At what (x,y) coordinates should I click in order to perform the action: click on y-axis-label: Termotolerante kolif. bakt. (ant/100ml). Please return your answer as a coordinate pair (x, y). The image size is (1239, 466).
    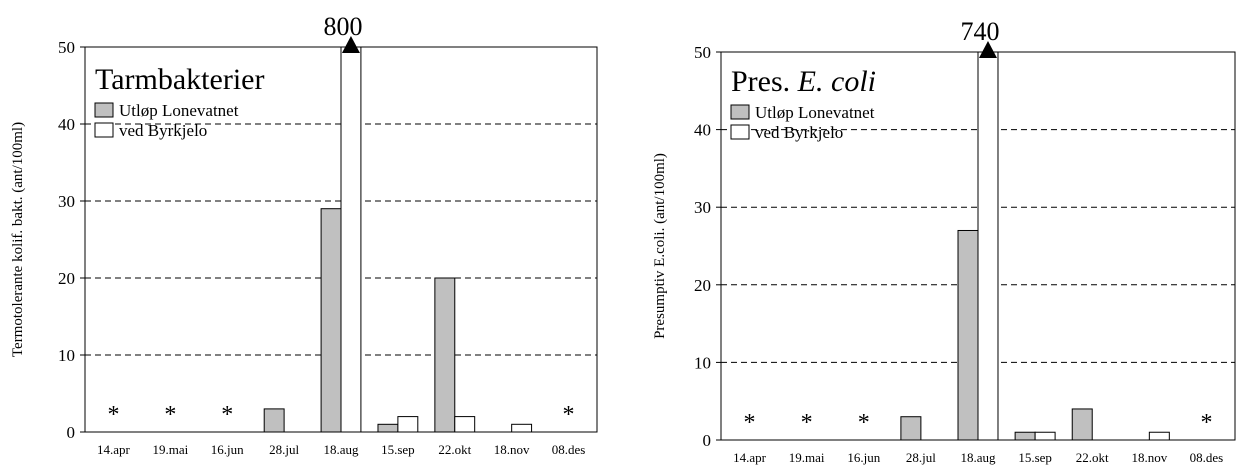
    Looking at the image, I should click on (18, 239).